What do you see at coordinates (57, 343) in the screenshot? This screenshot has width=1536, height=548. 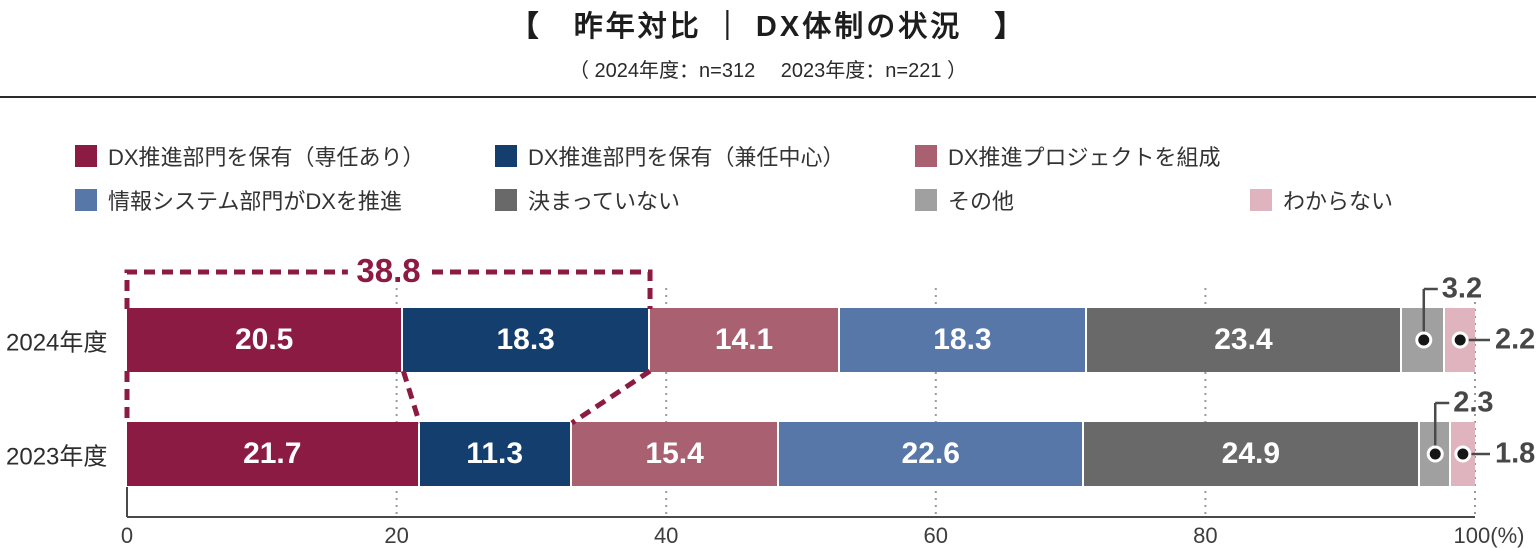 I see `category-label-0: 2024年度` at bounding box center [57, 343].